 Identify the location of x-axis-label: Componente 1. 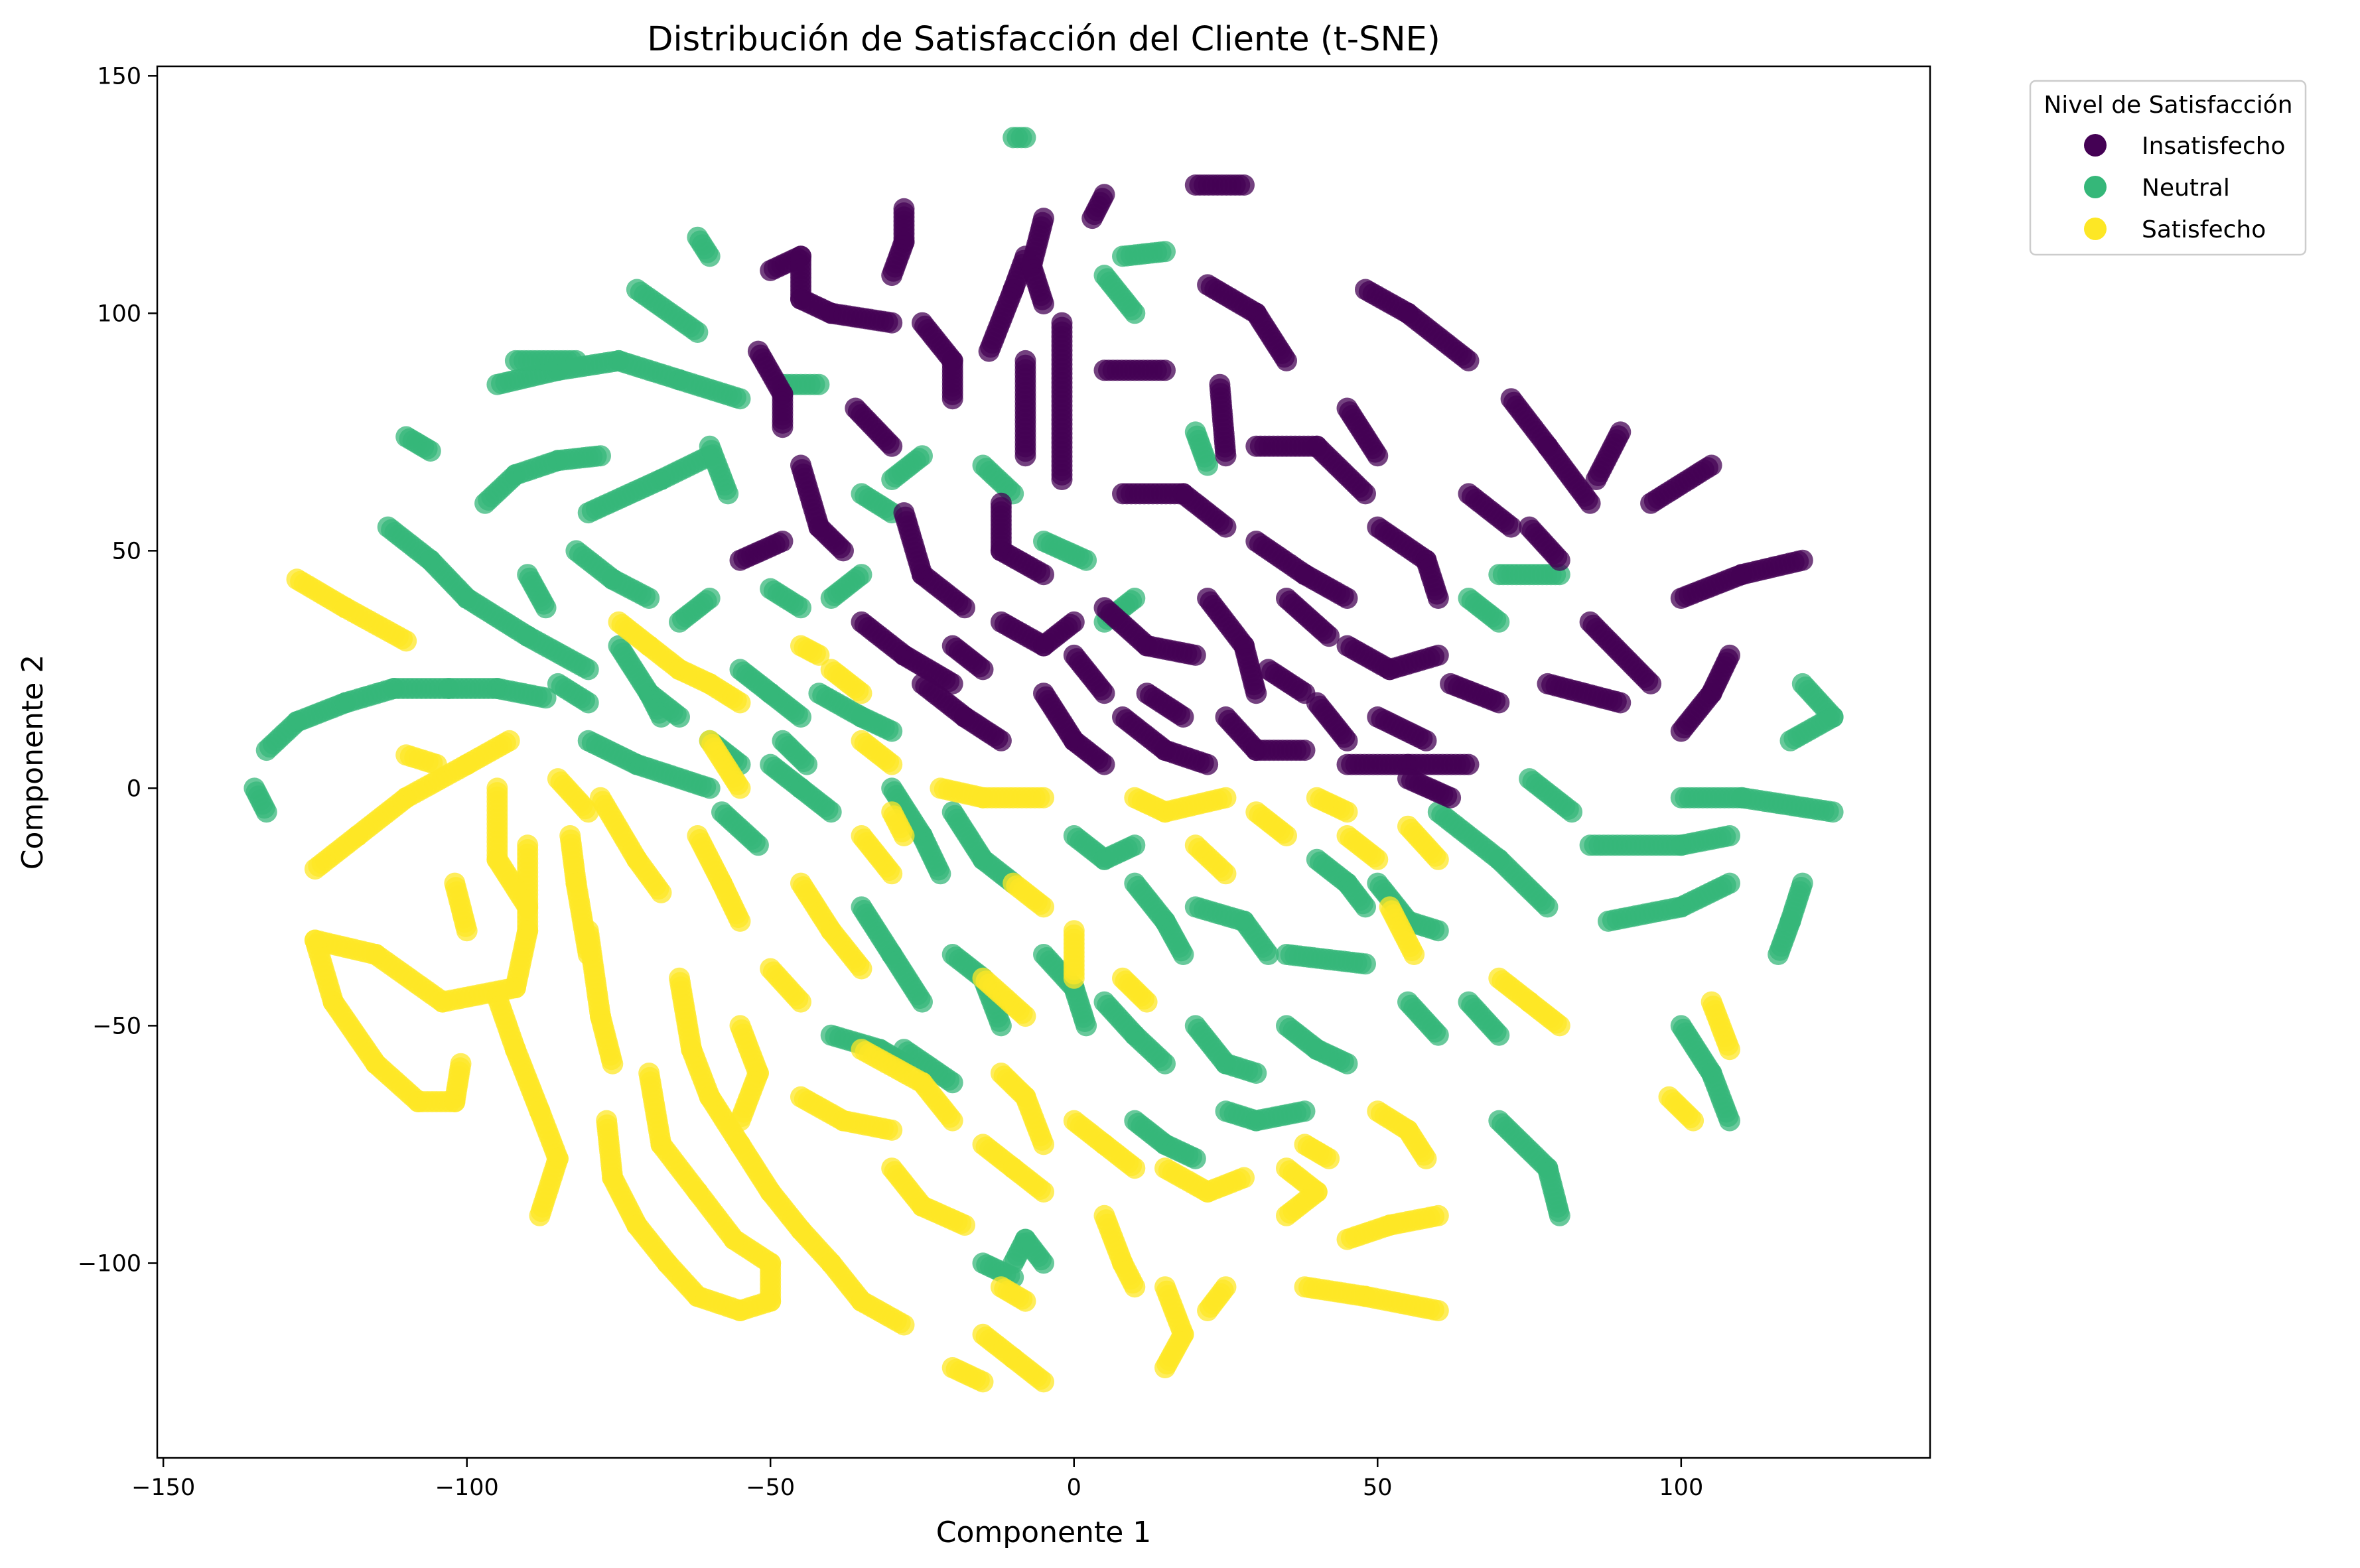
(1044, 1532).